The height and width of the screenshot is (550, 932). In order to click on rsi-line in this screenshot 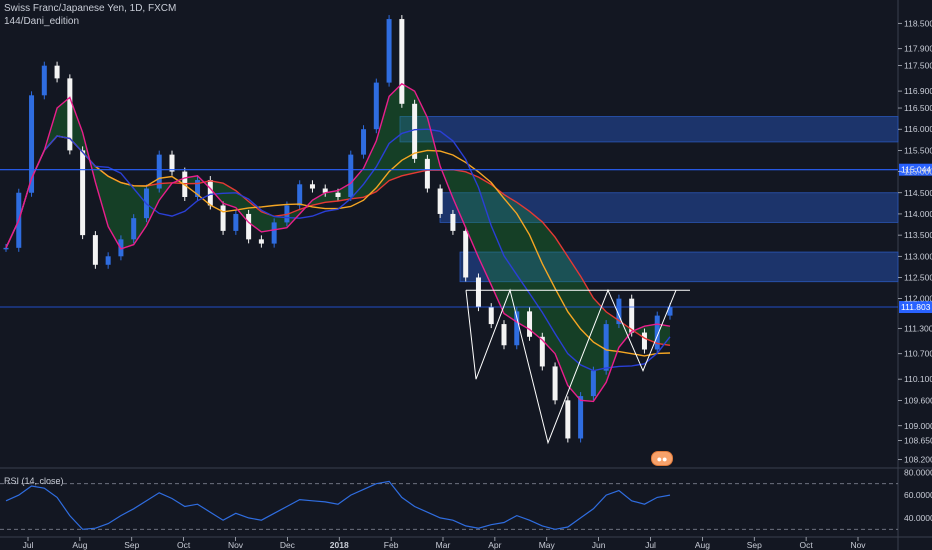, I will do `click(338, 505)`.